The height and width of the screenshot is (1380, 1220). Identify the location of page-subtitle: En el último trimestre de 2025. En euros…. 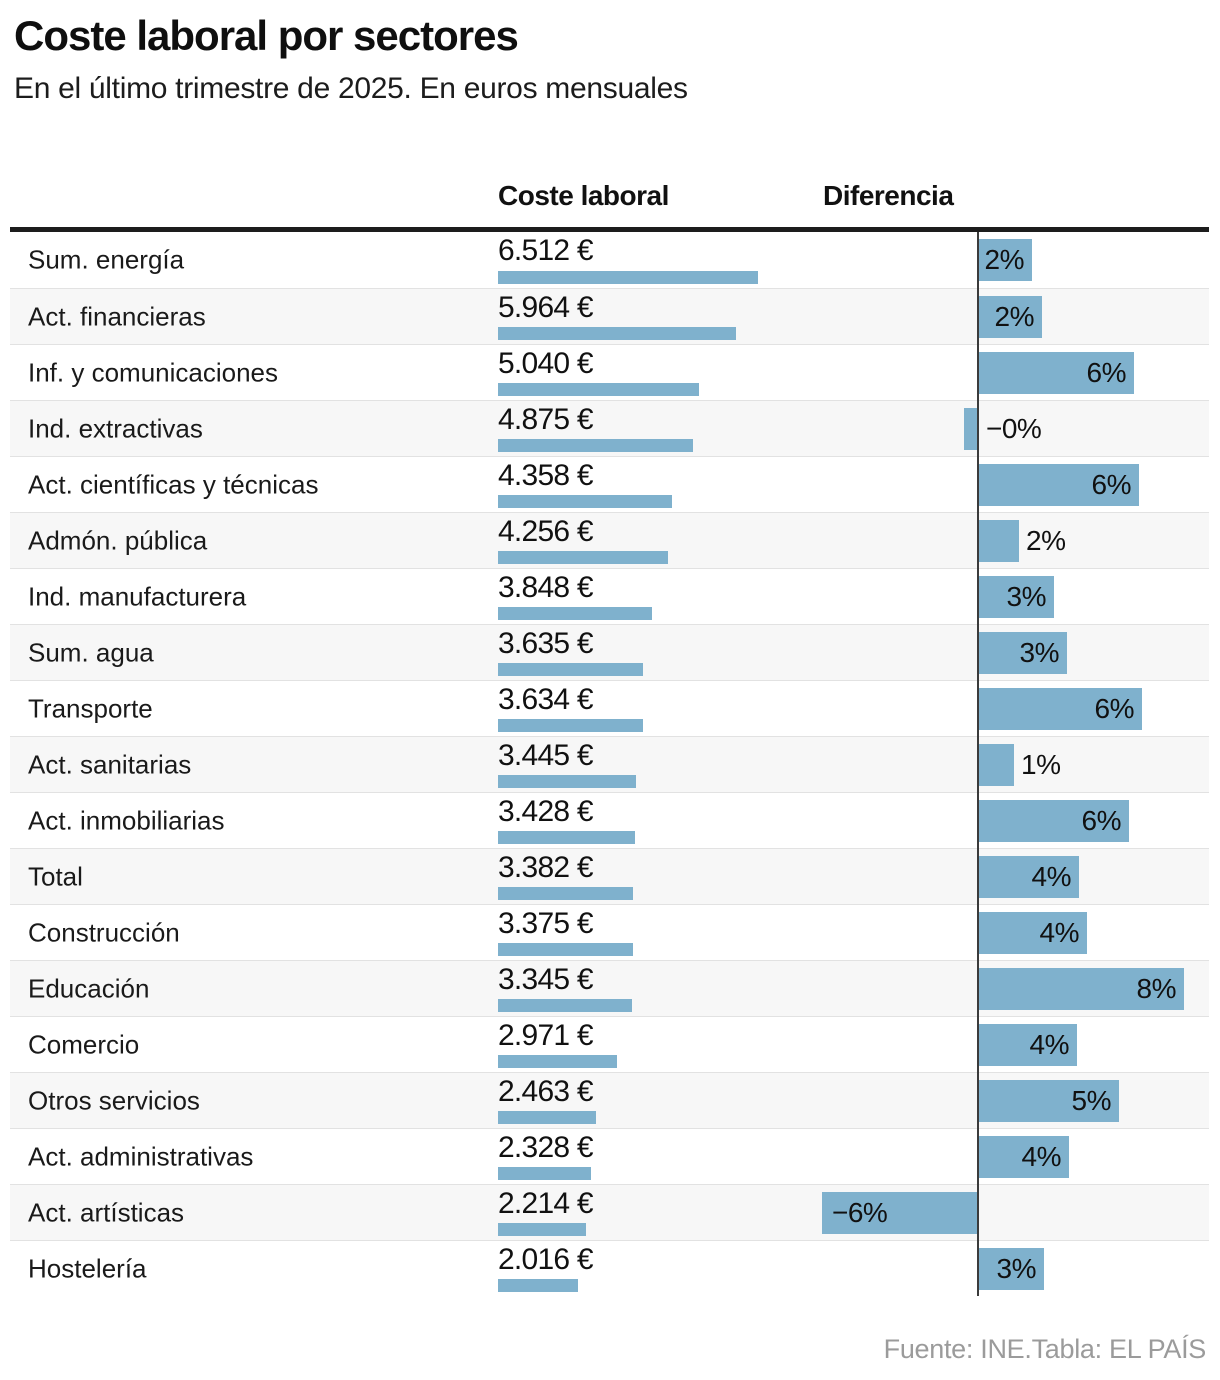
(351, 88).